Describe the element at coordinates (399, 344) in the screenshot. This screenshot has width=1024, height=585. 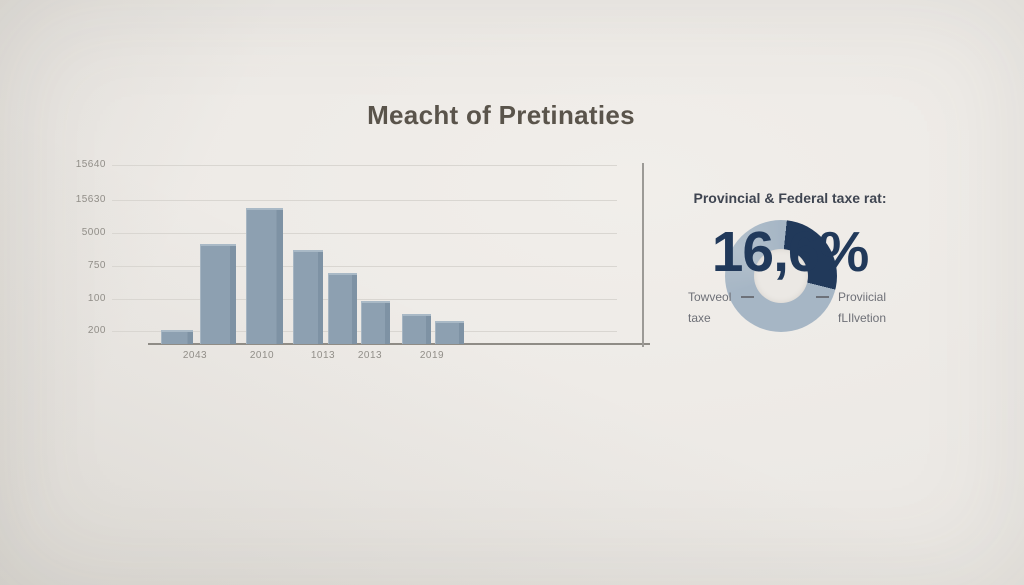
I see `x-axis-line` at that location.